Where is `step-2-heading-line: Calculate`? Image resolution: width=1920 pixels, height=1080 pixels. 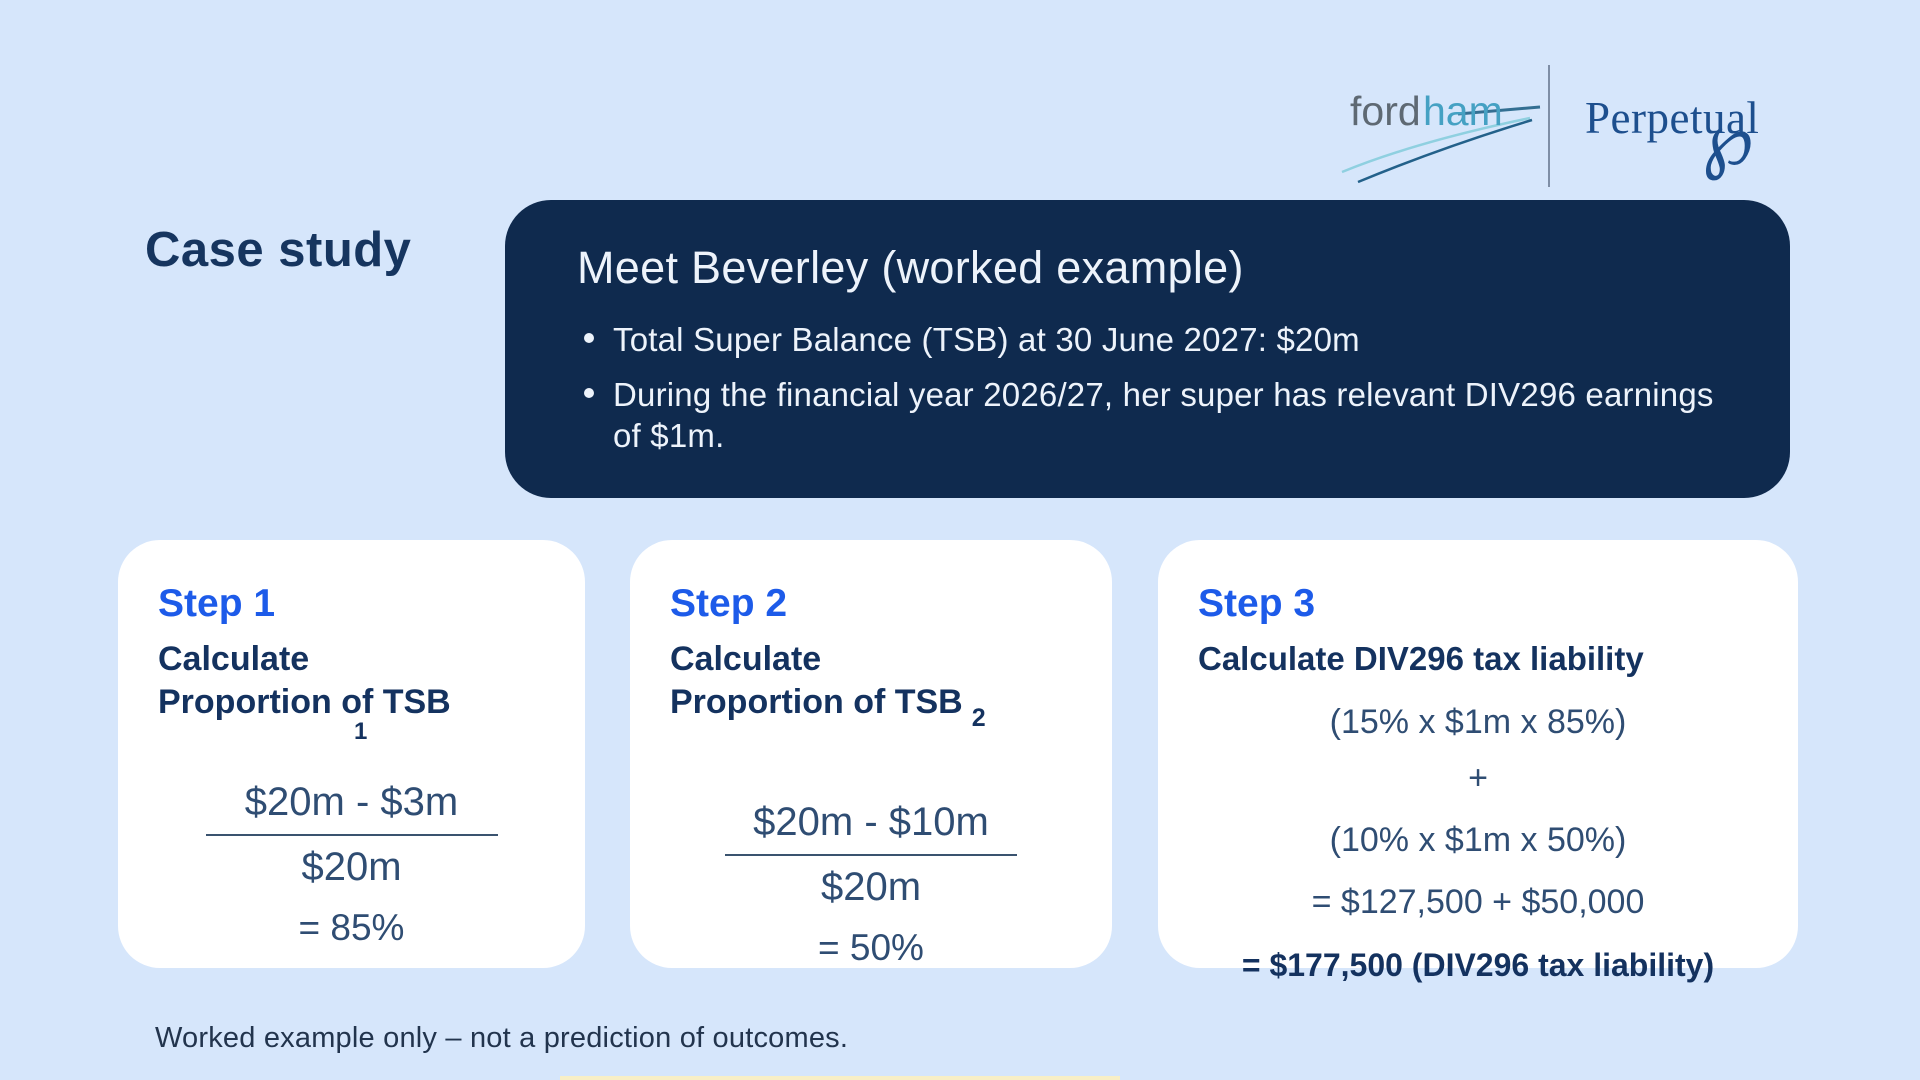
step-2-heading-line: Calculate is located at coordinates (746, 659).